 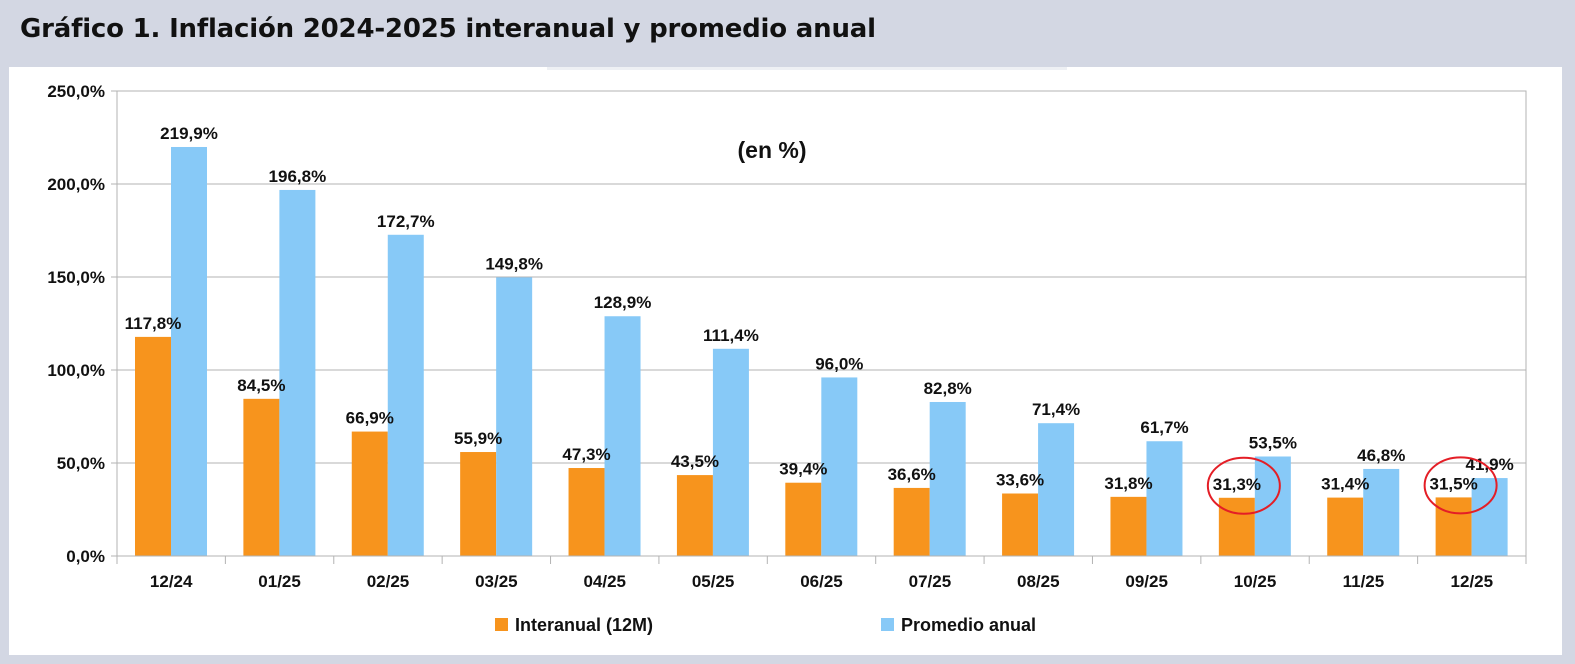 What do you see at coordinates (76, 370) in the screenshot?
I see `y-tick-label: 100,0%` at bounding box center [76, 370].